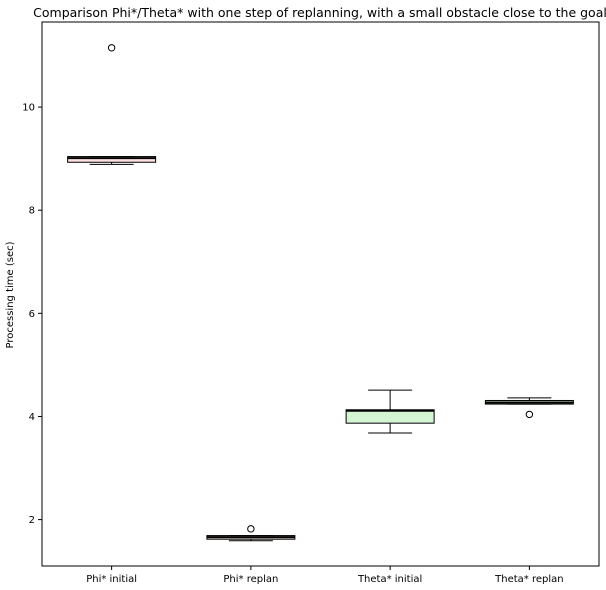  I want to click on y-axis-label: Processing time (sec), so click(10, 294).